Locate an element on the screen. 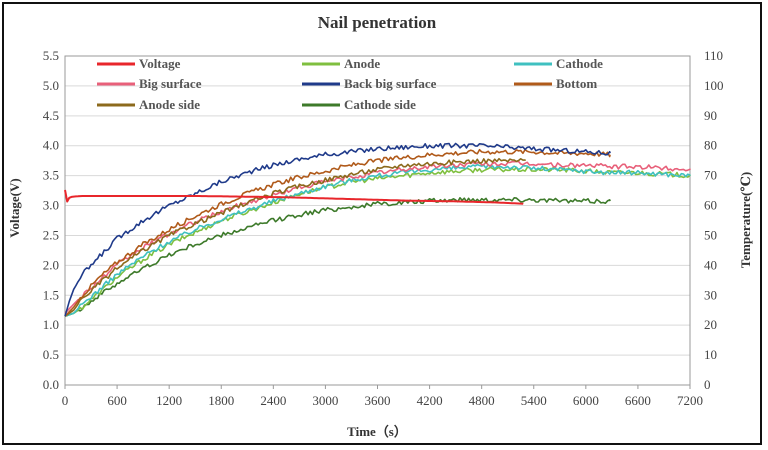  x-axis-label: Time（s） is located at coordinates (377, 431).